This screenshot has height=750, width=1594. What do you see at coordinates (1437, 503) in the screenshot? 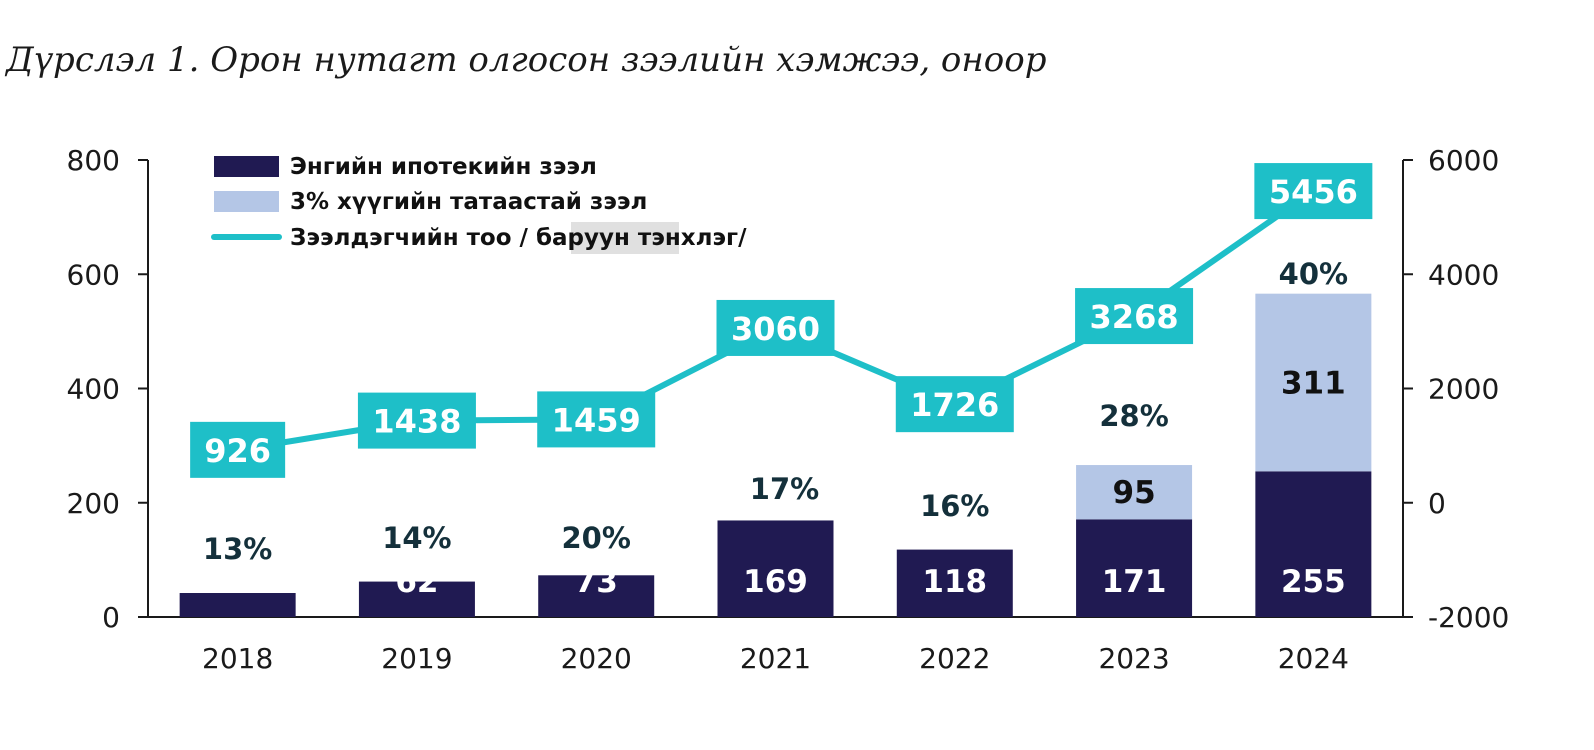
I see `right-tick-label: 0` at bounding box center [1437, 503].